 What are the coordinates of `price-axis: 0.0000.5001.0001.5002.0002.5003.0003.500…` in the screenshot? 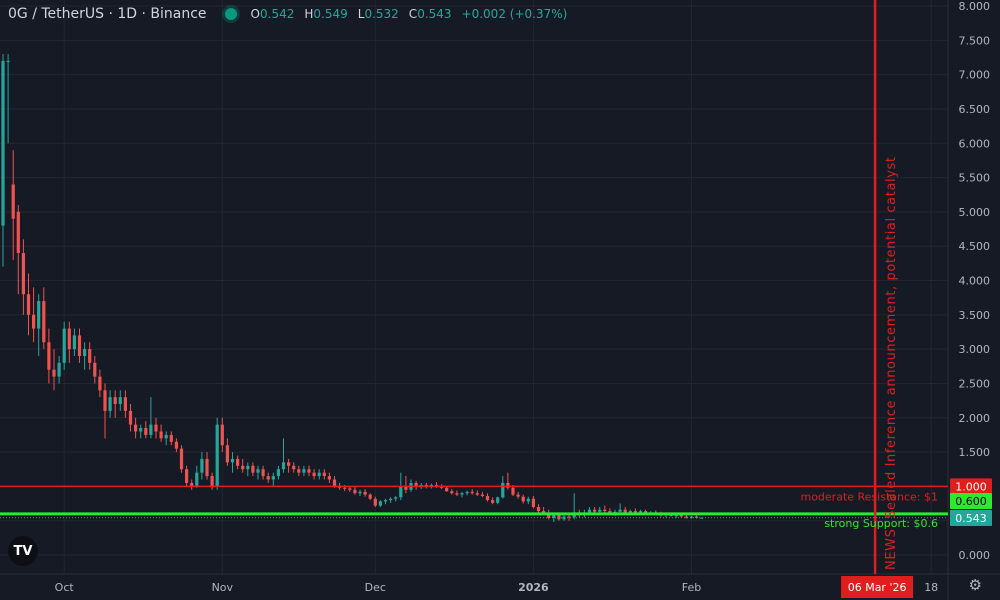 It's located at (975, 281).